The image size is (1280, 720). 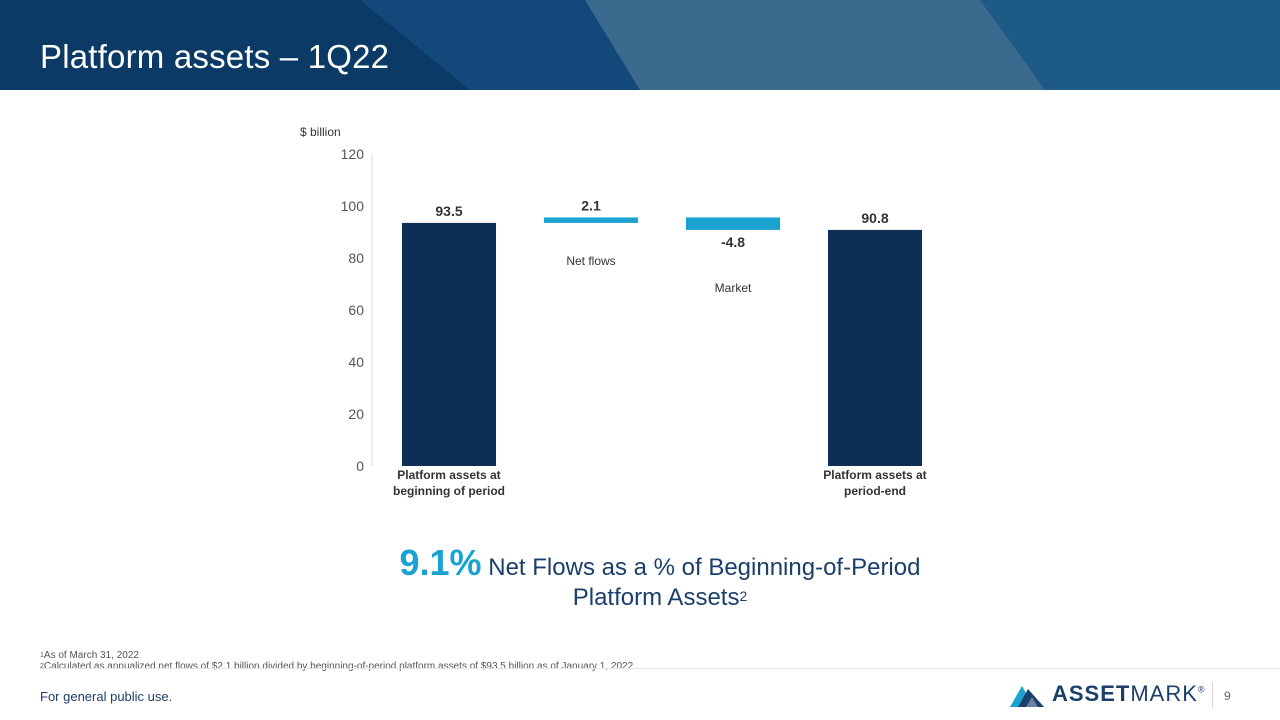 I want to click on assetmark-logo: ASSETMARK®, so click(x=1107, y=694).